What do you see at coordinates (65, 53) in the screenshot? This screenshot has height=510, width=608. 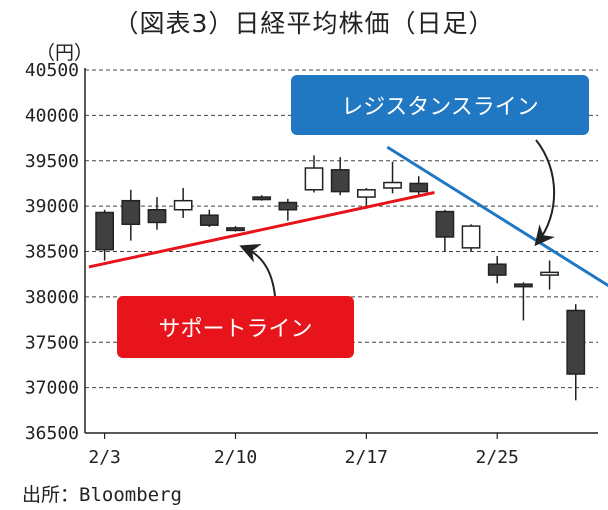 I see `y-axis-unit-label: （円）` at bounding box center [65, 53].